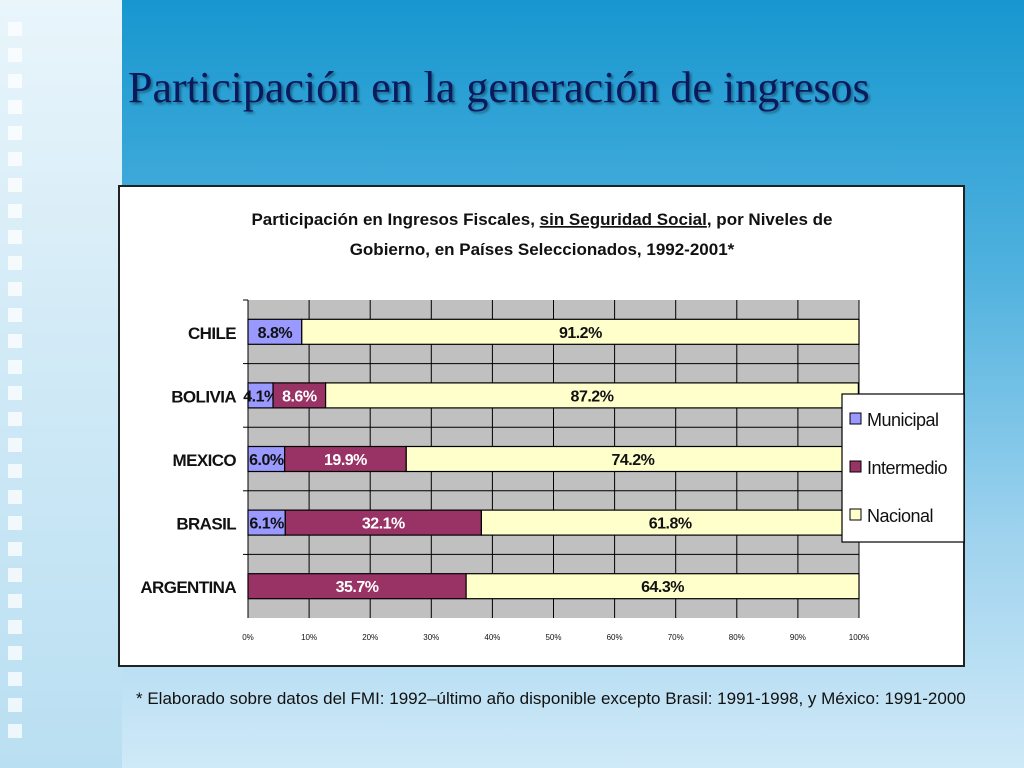  What do you see at coordinates (395, 219) in the screenshot?
I see `chart-title-part: Participación en Ingresos Fiscales,` at bounding box center [395, 219].